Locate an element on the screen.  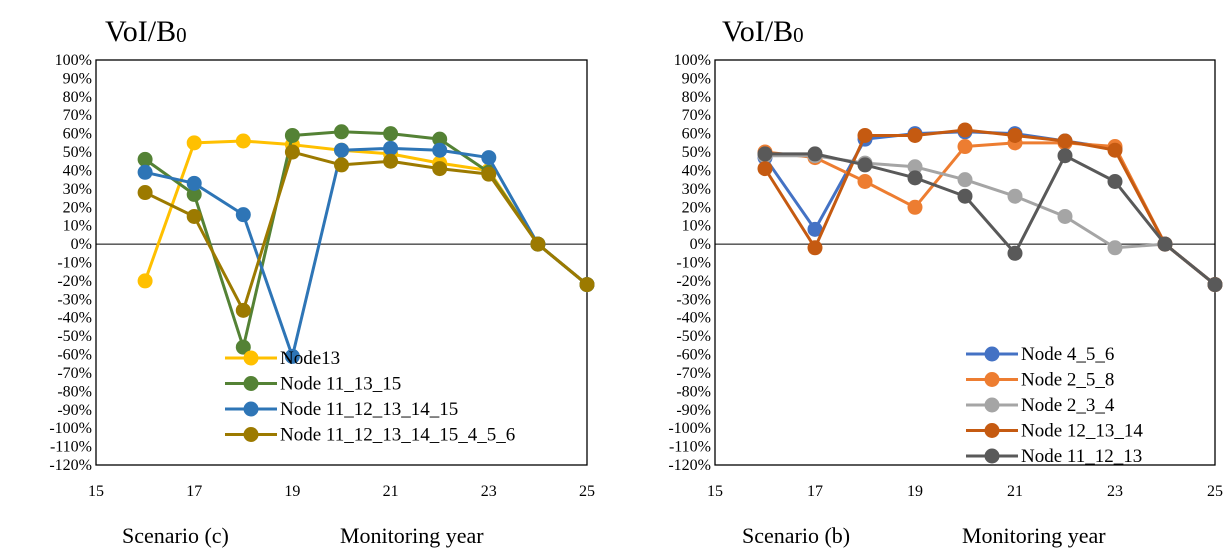
legend-item: Node 11_12_13_14_15 is located at coordinates (341, 409).